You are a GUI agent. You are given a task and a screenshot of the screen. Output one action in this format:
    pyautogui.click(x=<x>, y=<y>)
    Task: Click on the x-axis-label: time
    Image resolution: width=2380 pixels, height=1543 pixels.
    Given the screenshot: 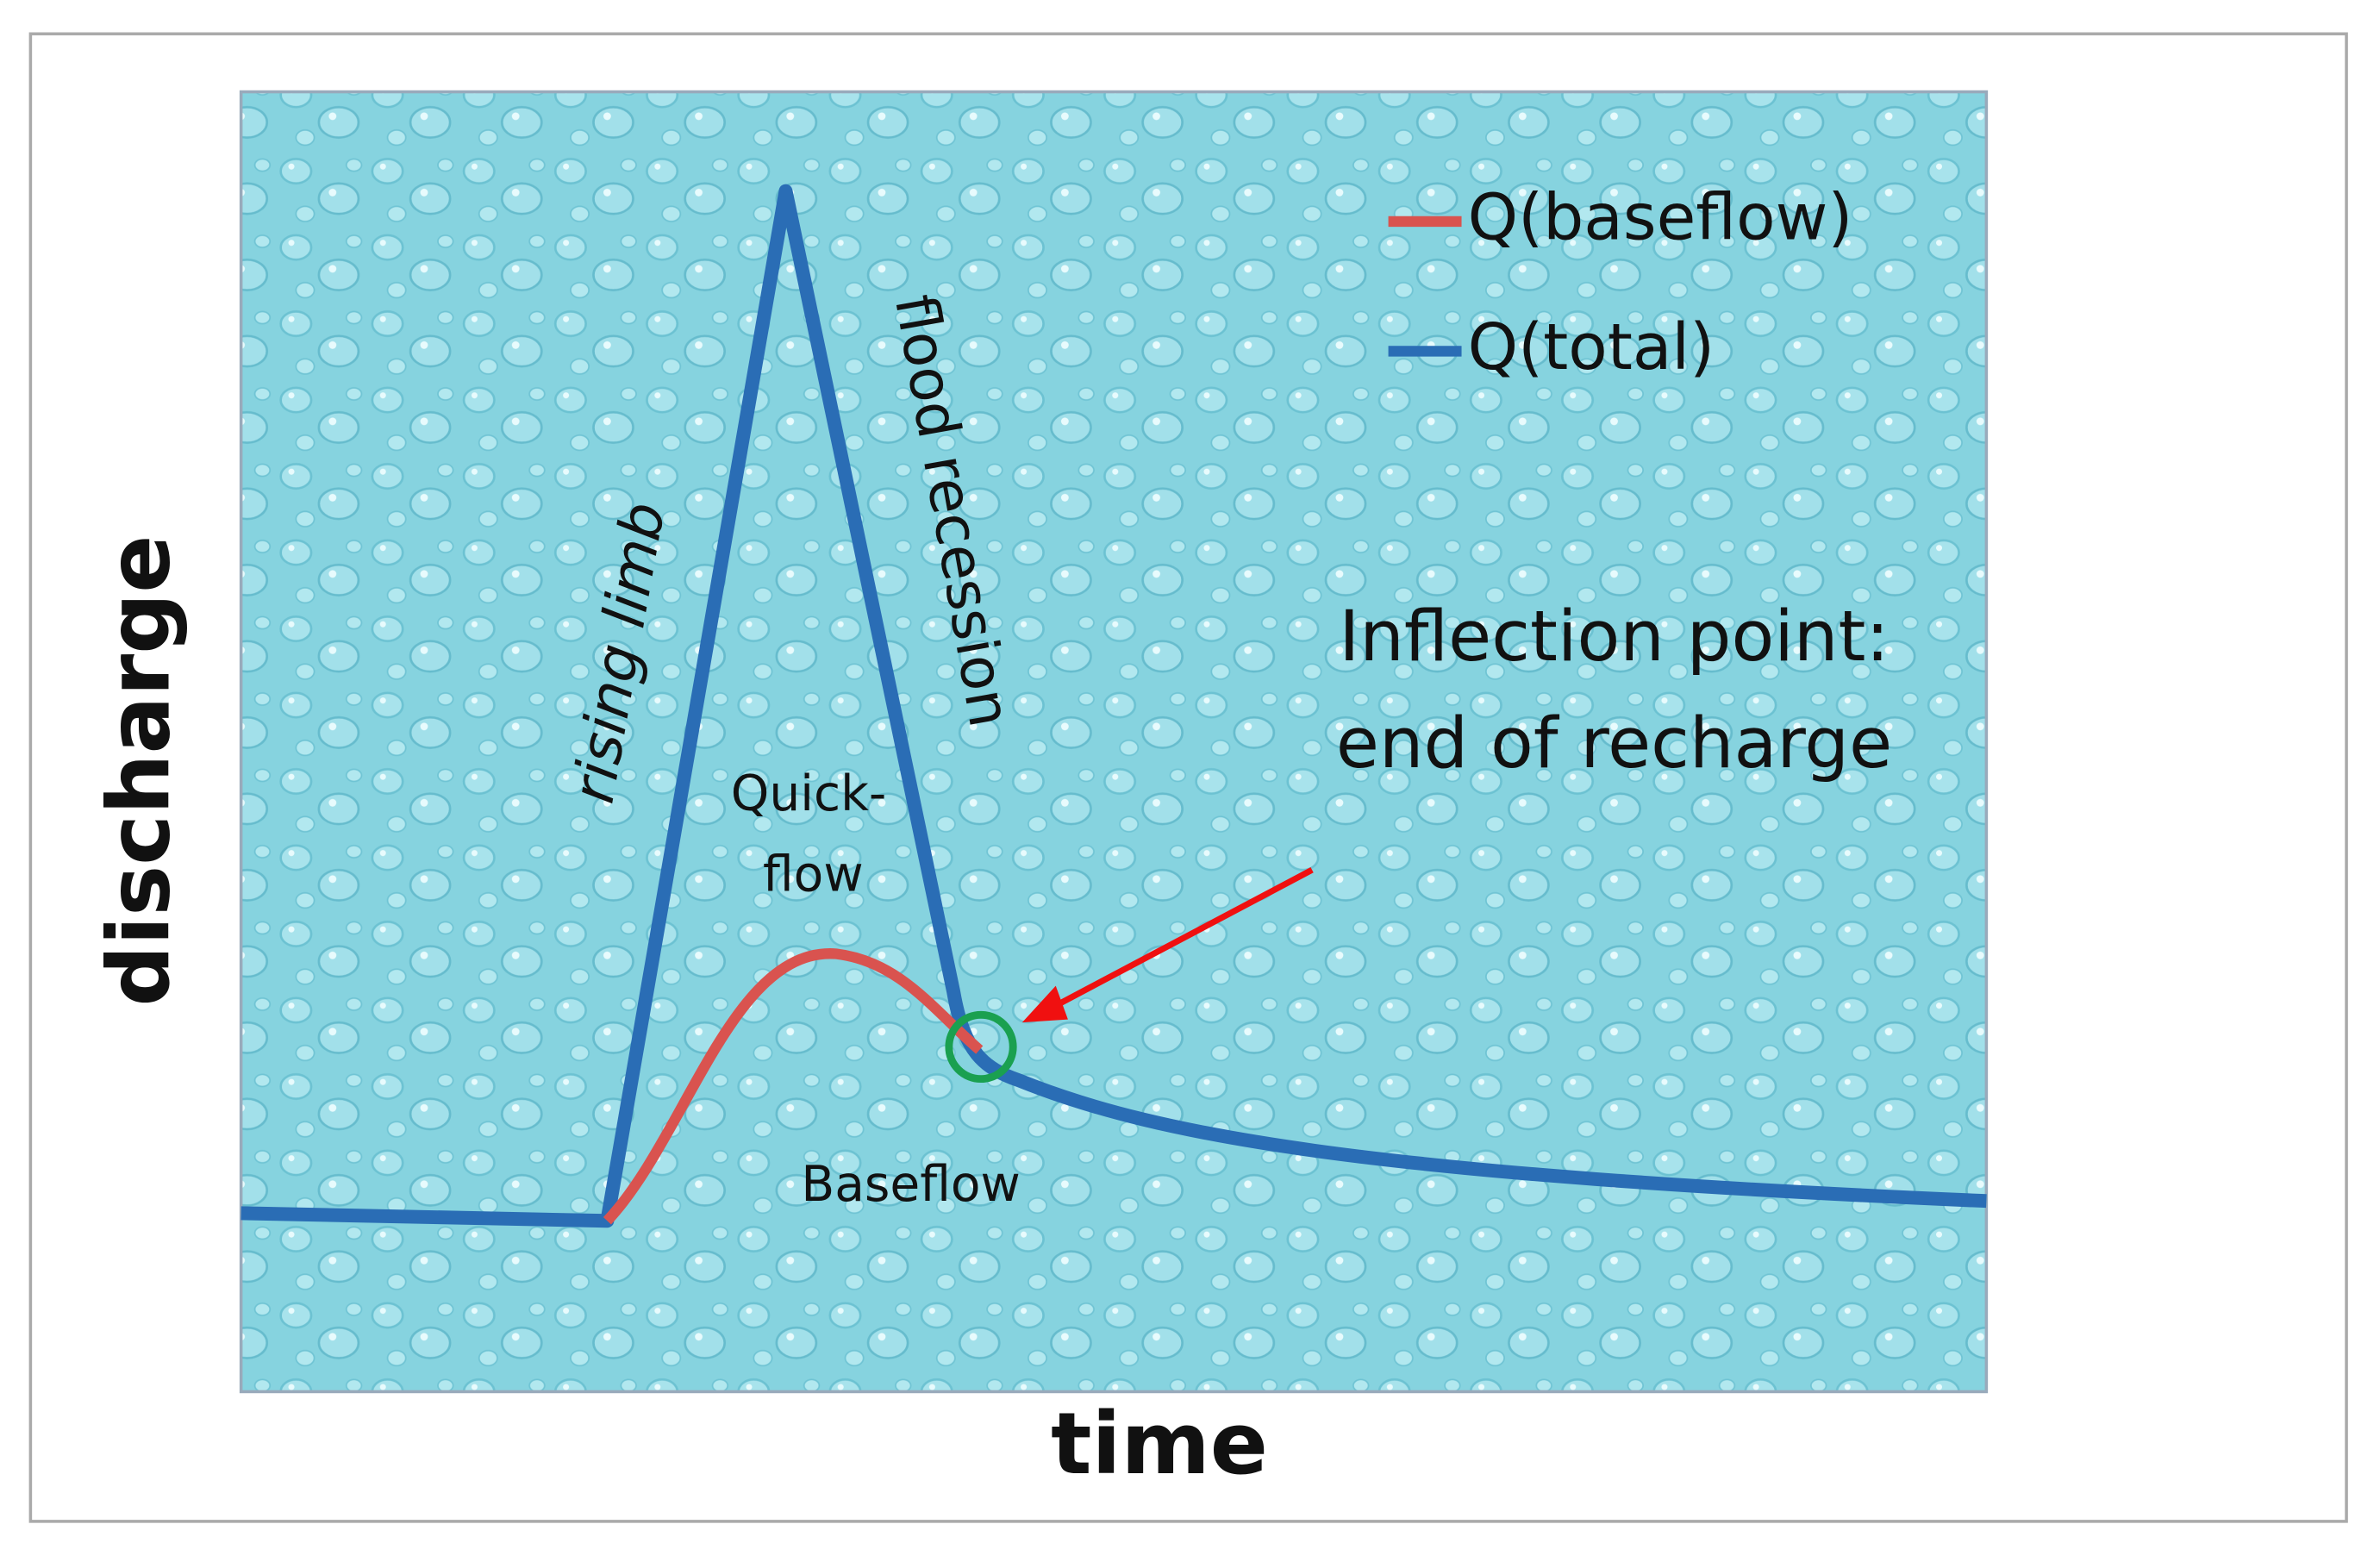 What is the action you would take?
    pyautogui.click(x=1160, y=1444)
    